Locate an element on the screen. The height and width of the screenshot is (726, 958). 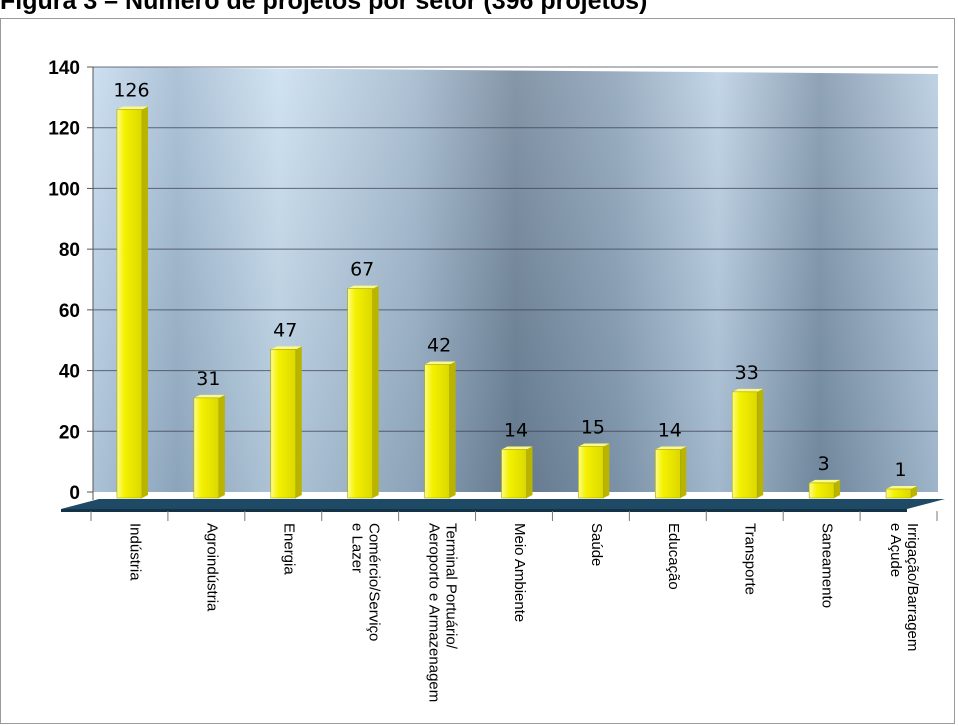
x-tick-label-line: e Açude is located at coordinates (895, 550).